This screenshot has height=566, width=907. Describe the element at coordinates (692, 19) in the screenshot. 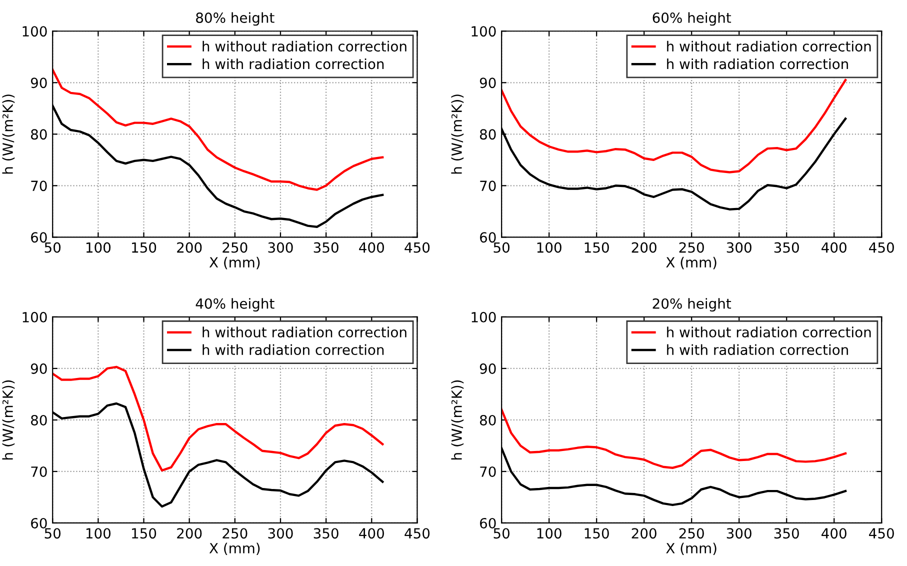

I see `chart-title: 60% height` at that location.